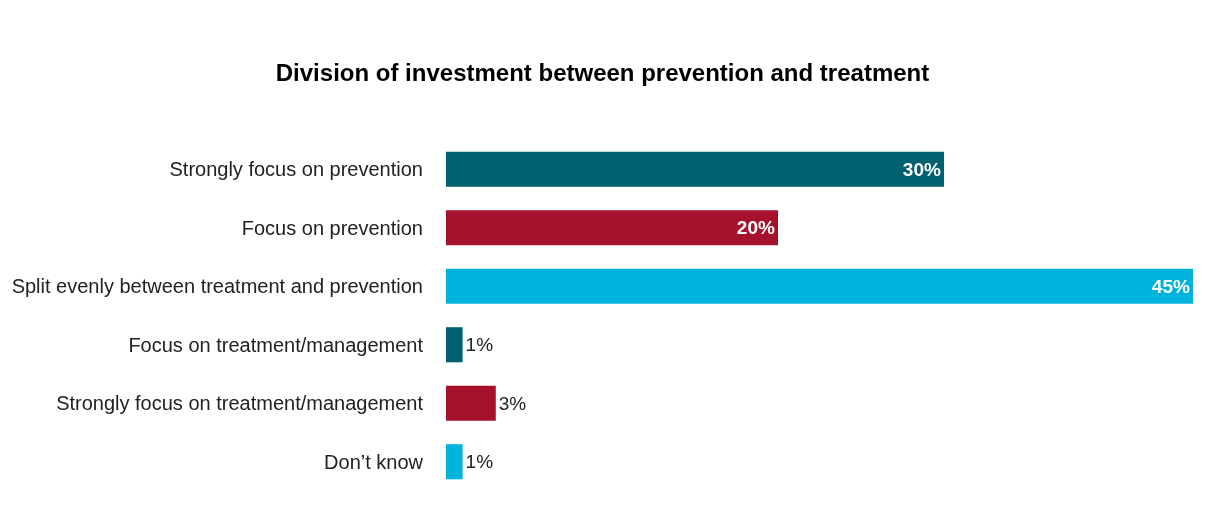 The height and width of the screenshot is (521, 1205). Describe the element at coordinates (217, 286) in the screenshot. I see `y-tick-label: Split evenly between treatment and prevention` at that location.